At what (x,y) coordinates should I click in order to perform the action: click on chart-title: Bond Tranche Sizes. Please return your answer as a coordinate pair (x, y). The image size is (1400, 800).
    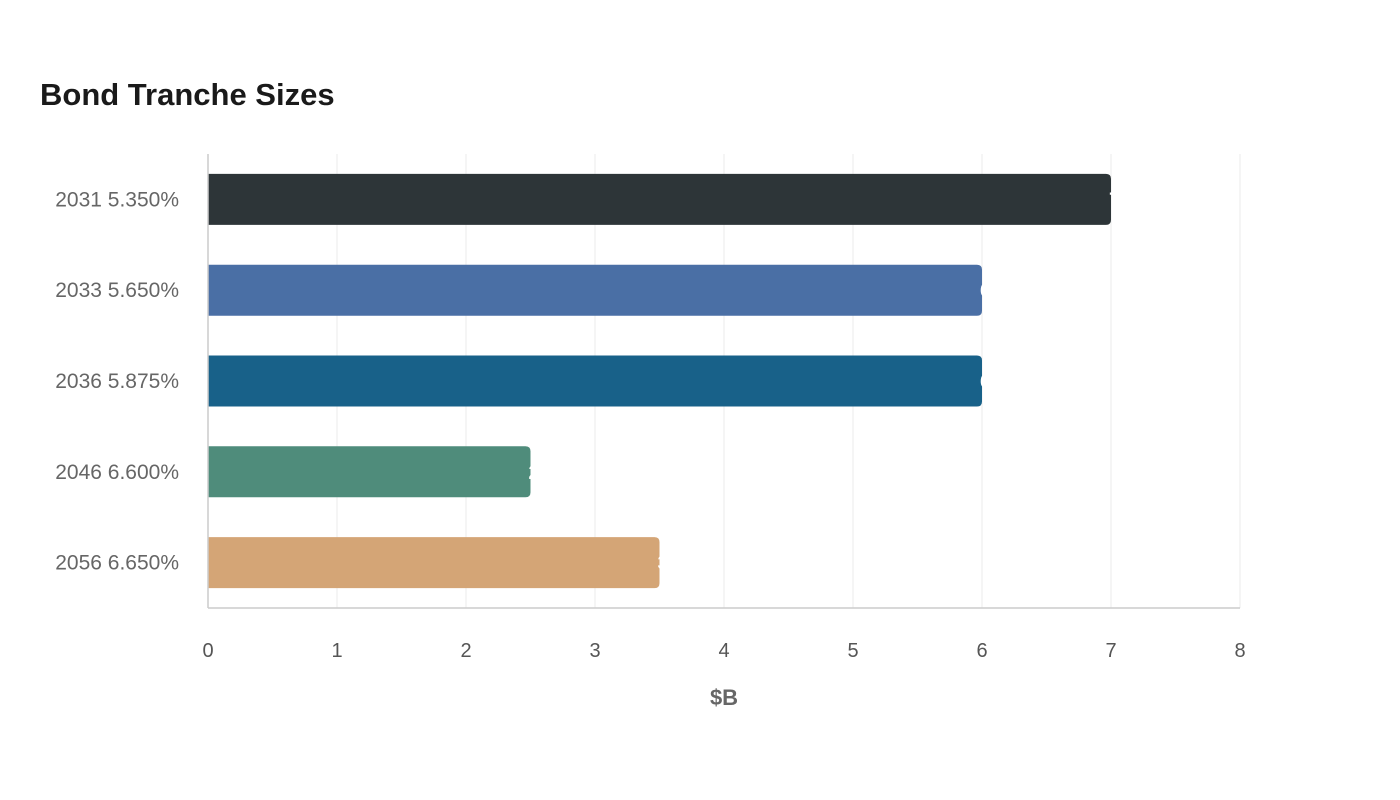
    Looking at the image, I should click on (187, 94).